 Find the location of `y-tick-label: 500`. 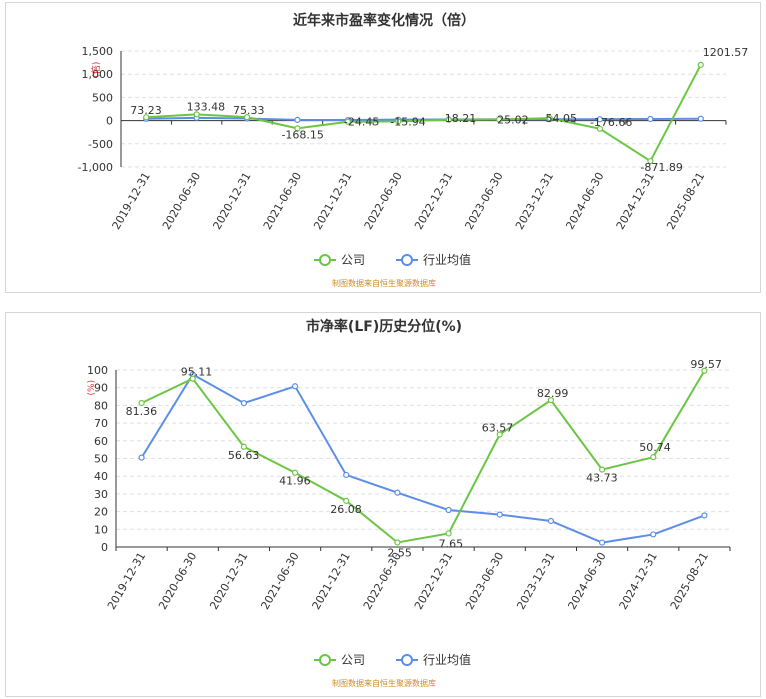

y-tick-label: 500 is located at coordinates (102, 97).